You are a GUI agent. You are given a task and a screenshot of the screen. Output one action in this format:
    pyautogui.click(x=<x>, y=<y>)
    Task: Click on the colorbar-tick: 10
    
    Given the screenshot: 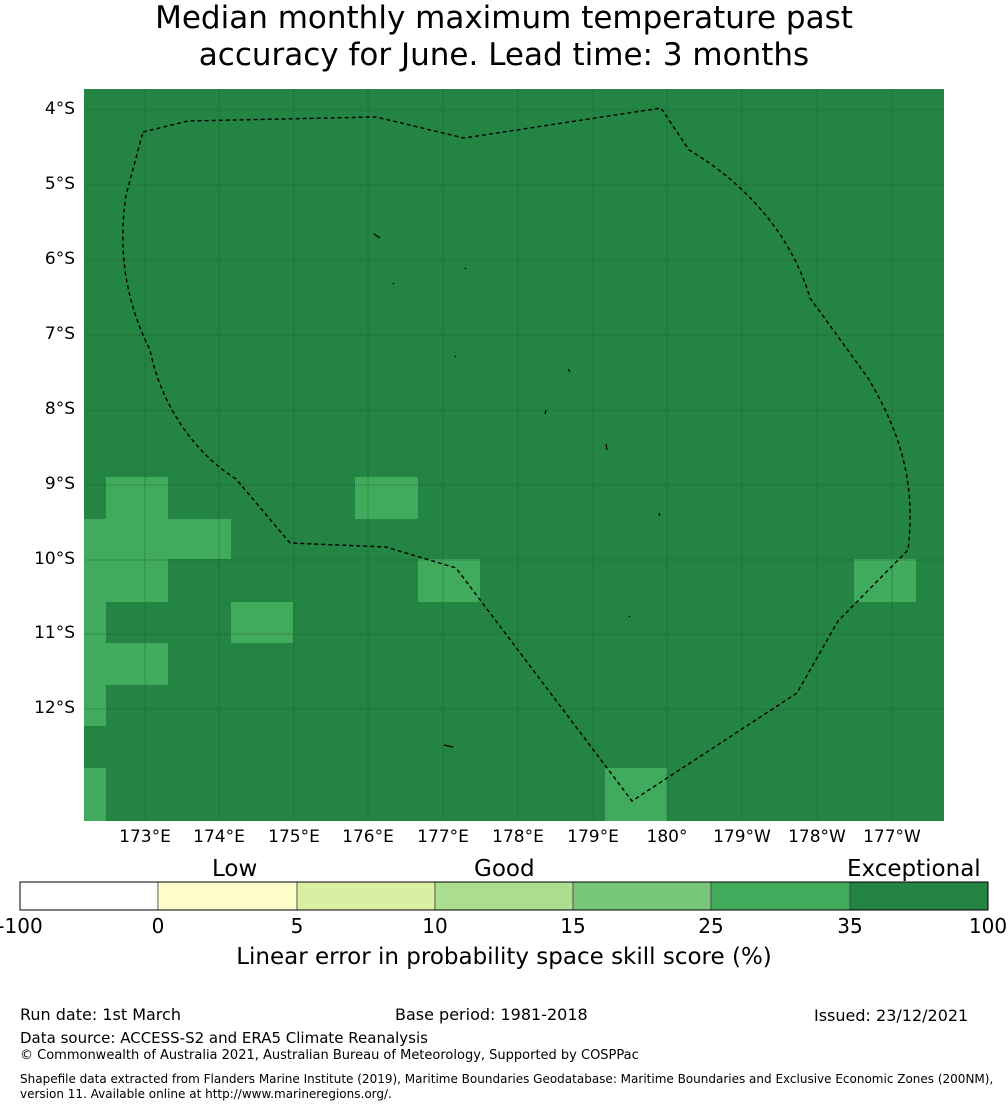 What is the action you would take?
    pyautogui.click(x=435, y=926)
    